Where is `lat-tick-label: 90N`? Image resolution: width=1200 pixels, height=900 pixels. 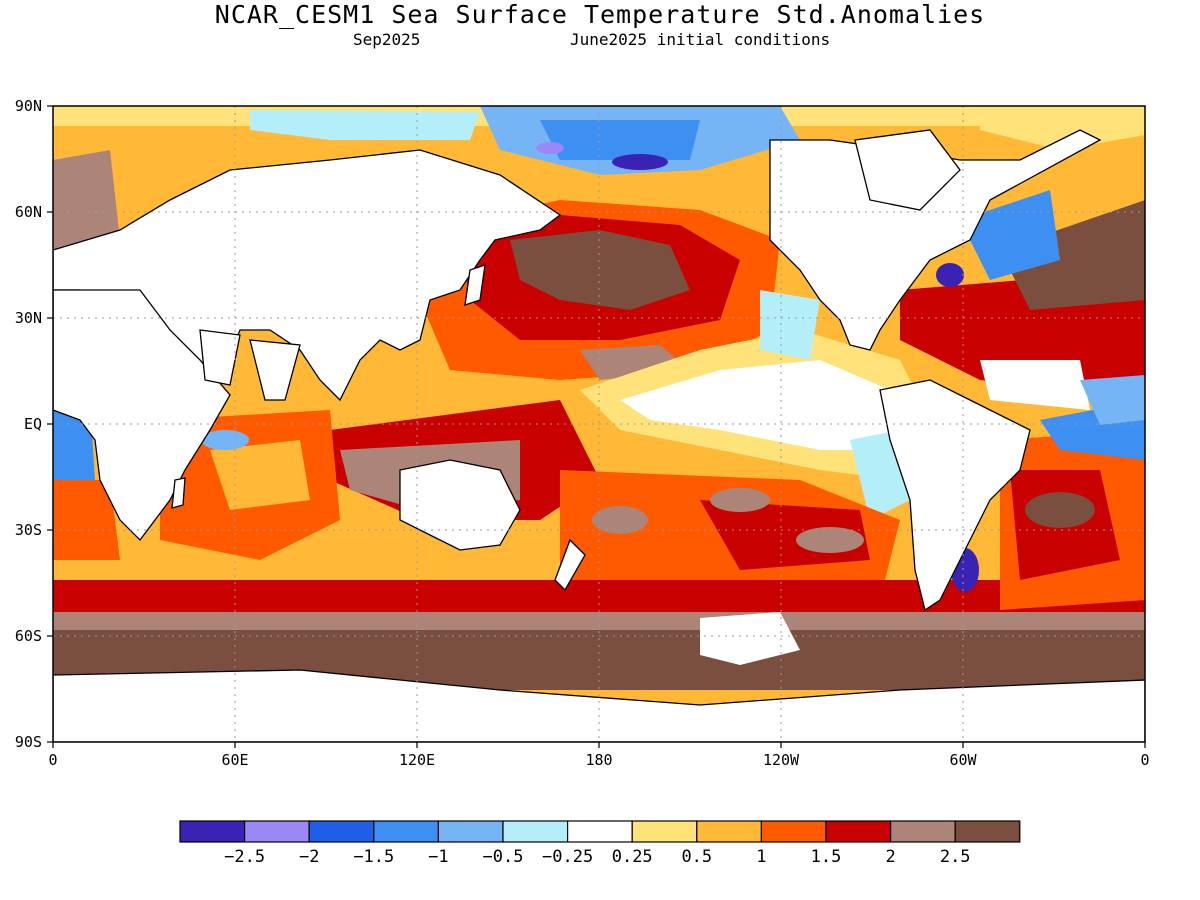
lat-tick-label: 90N is located at coordinates (28, 106).